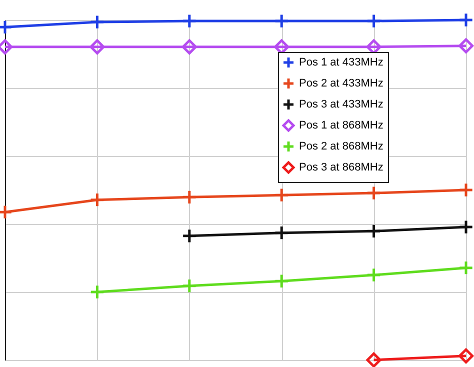 The height and width of the screenshot is (367, 474). I want to click on legend-label: Pos 1 at 433MHz, so click(341, 62).